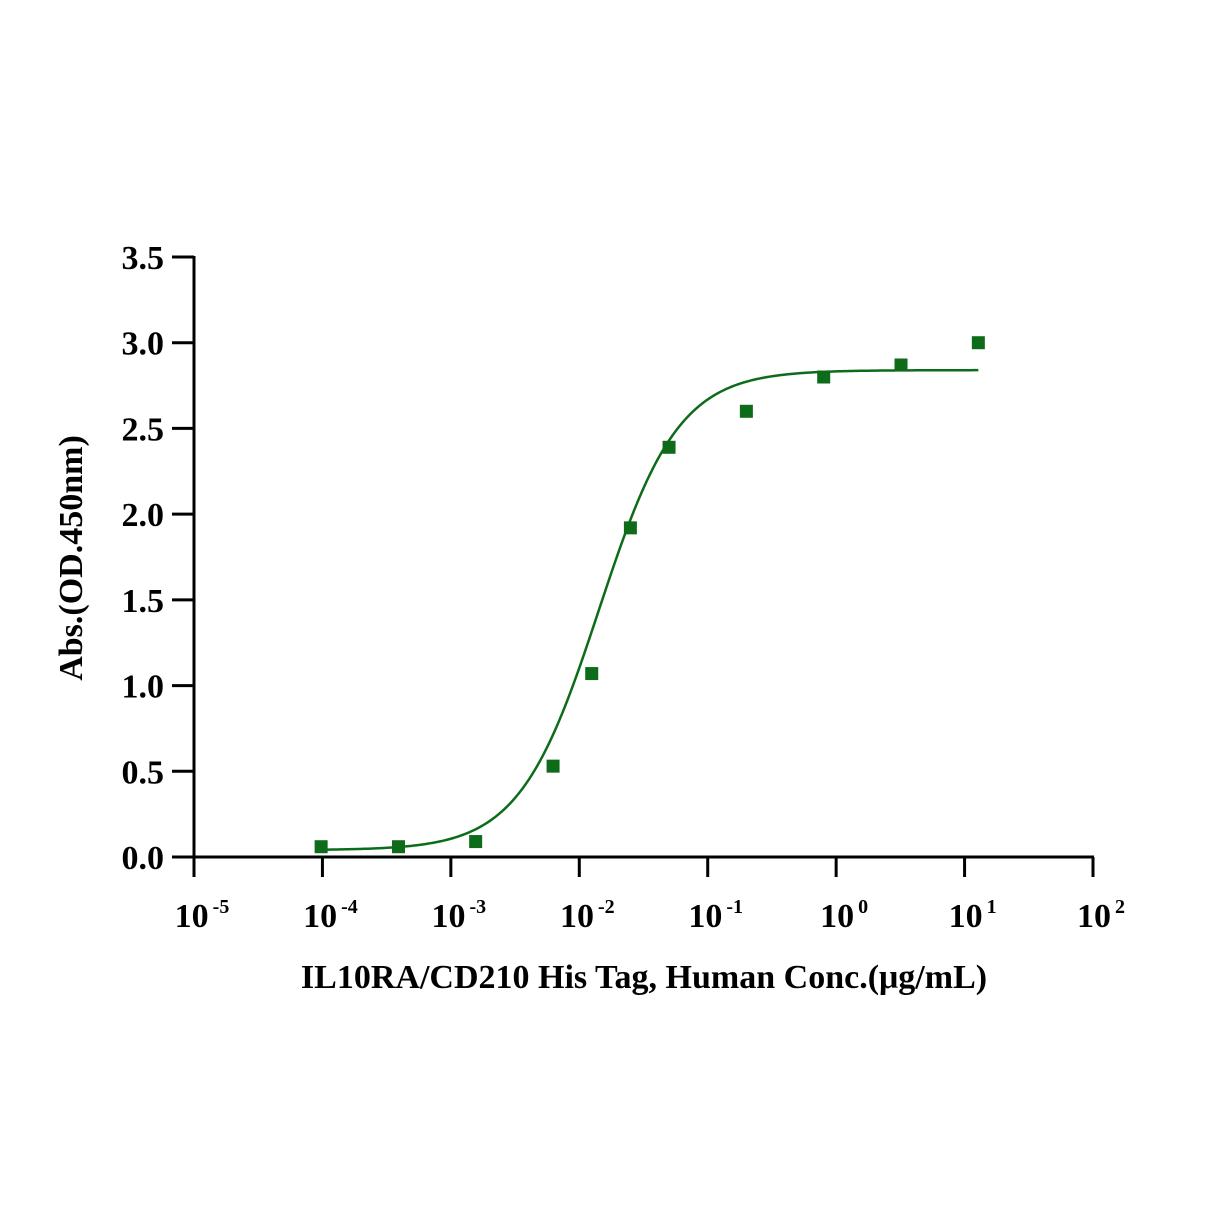  What do you see at coordinates (143, 772) in the screenshot?
I see `y-tick-label: 0.5` at bounding box center [143, 772].